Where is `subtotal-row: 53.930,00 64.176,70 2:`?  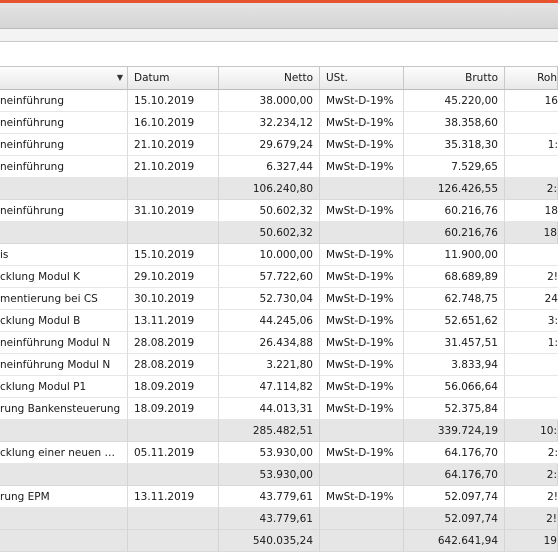
subtotal-row: 53.930,00 64.176,70 2: is located at coordinates (279, 475).